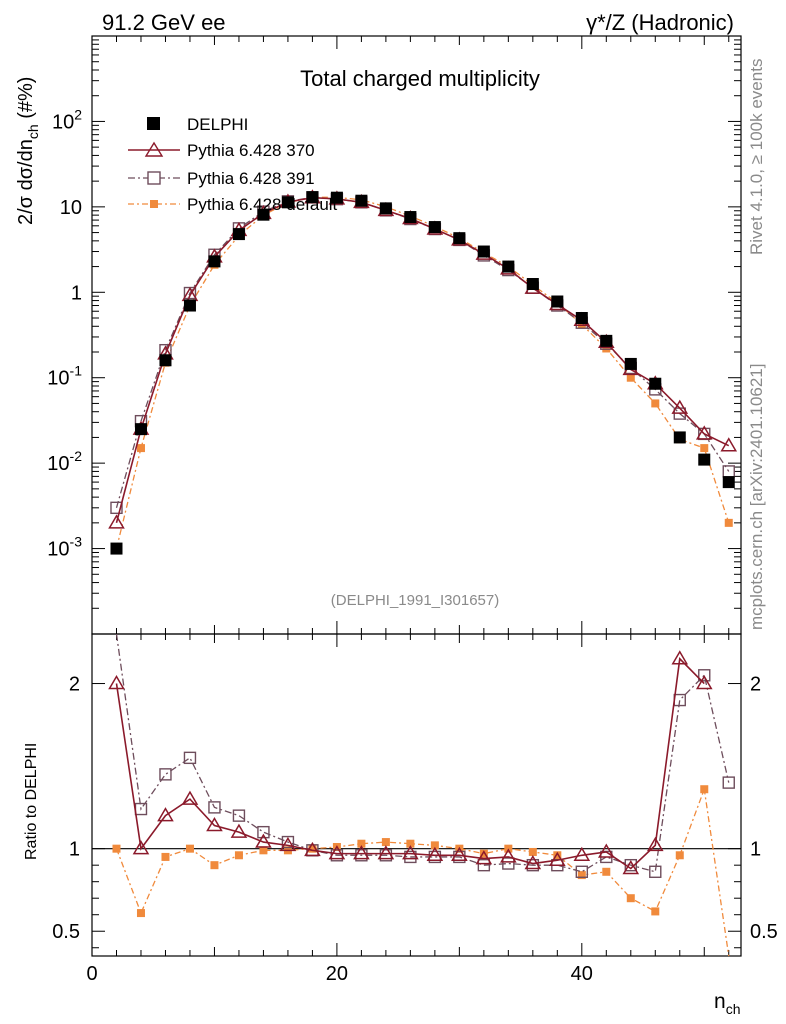 This screenshot has width=786, height=1024. Describe the element at coordinates (64, 376) in the screenshot. I see `main-ytick-label: 10⁻¹` at that location.